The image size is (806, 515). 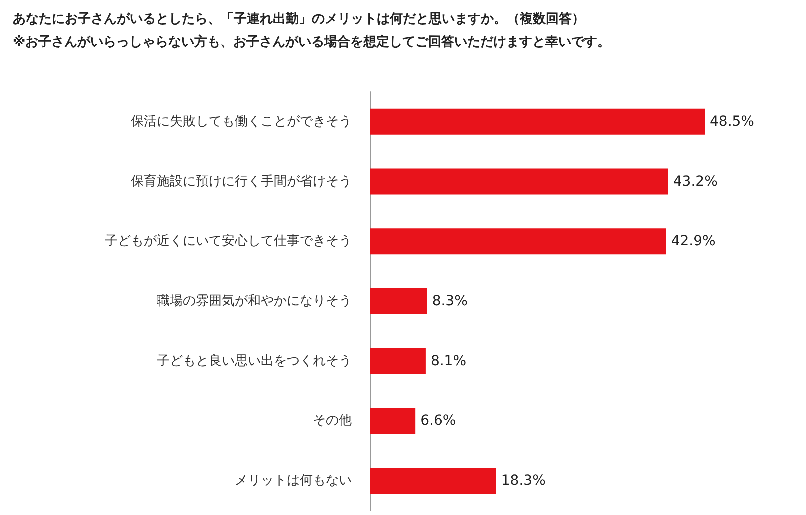 I want to click on chart-title: あなたにお子さんがいるとしたら、「子連れ出勤」のメリットは何だと思いますか。（複数回答）, so click(x=299, y=19).